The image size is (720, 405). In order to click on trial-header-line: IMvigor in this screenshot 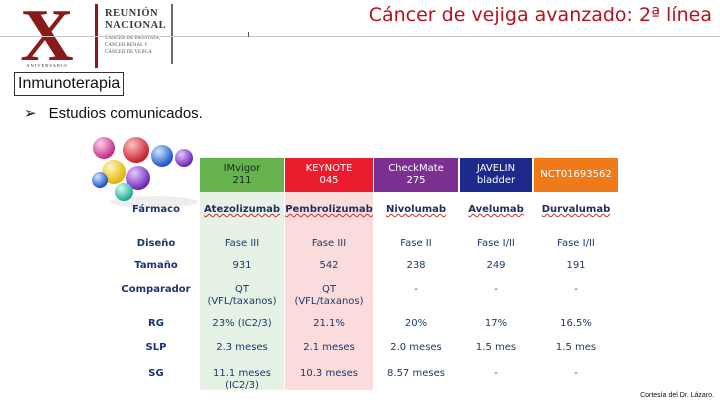, I will do `click(242, 168)`.